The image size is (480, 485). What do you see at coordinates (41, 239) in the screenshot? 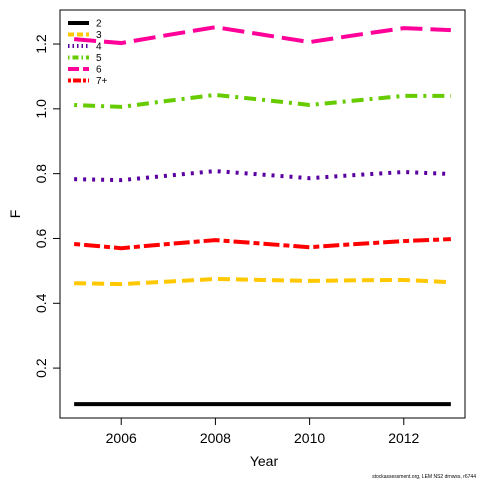
I see `y-tick-label: 0.6` at bounding box center [41, 239].